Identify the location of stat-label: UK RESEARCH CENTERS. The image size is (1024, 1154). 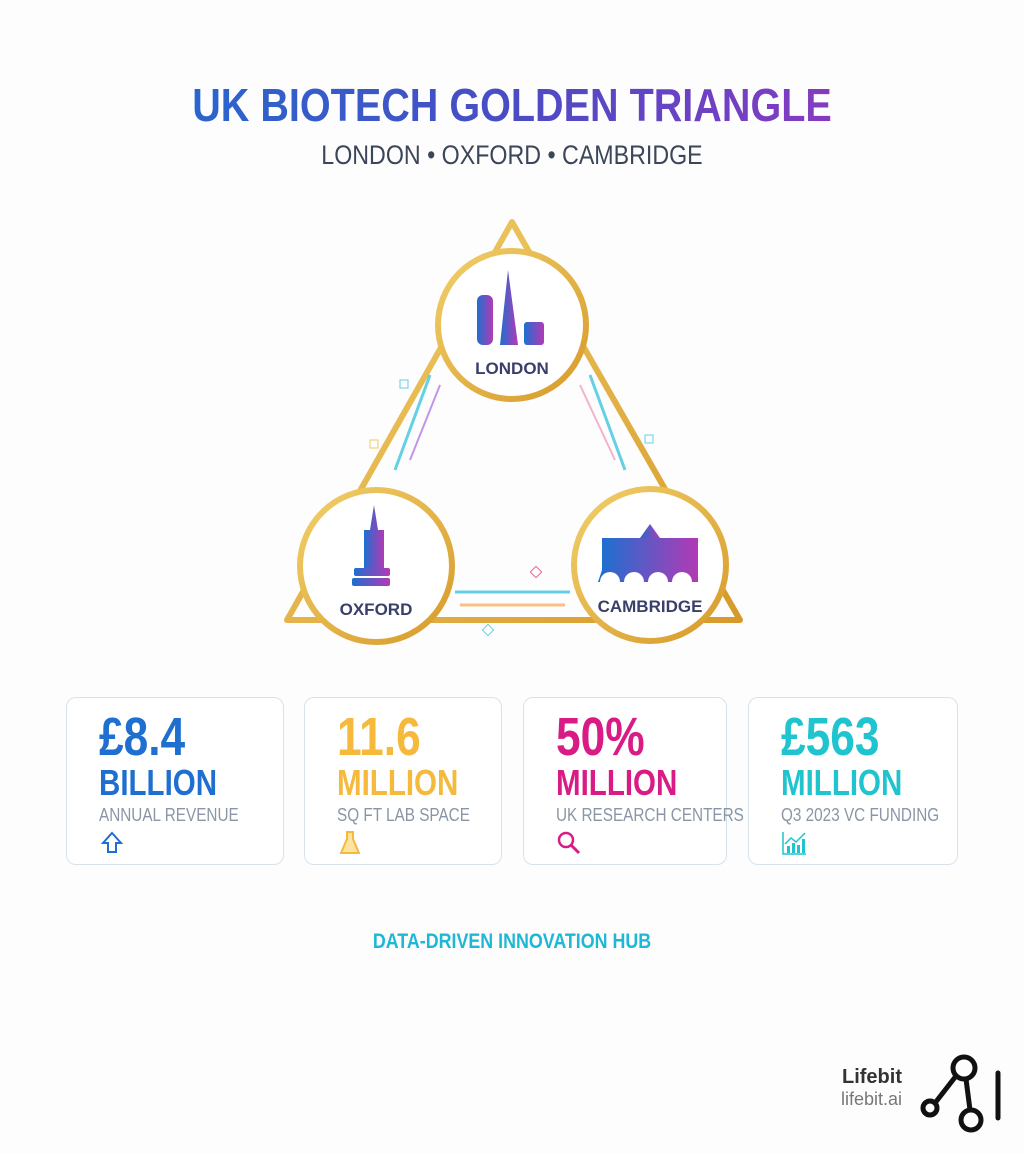
(650, 815).